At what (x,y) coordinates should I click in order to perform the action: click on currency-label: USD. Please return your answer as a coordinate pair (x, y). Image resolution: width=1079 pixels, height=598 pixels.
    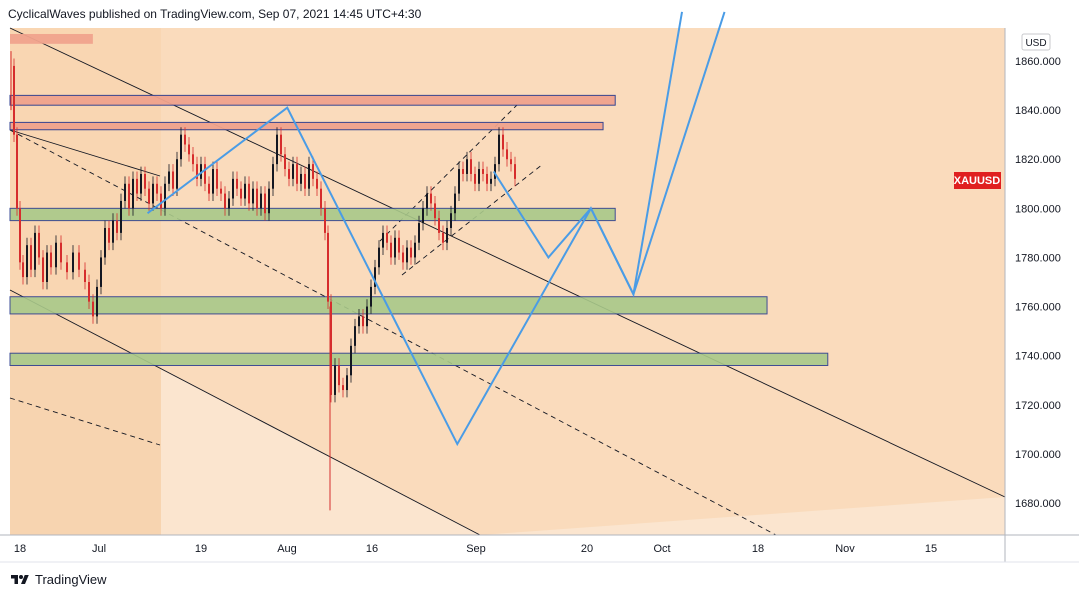
    Looking at the image, I should click on (1035, 43).